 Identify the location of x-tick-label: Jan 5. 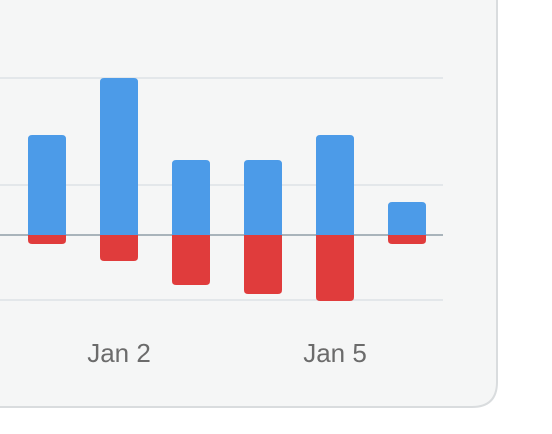
(335, 353).